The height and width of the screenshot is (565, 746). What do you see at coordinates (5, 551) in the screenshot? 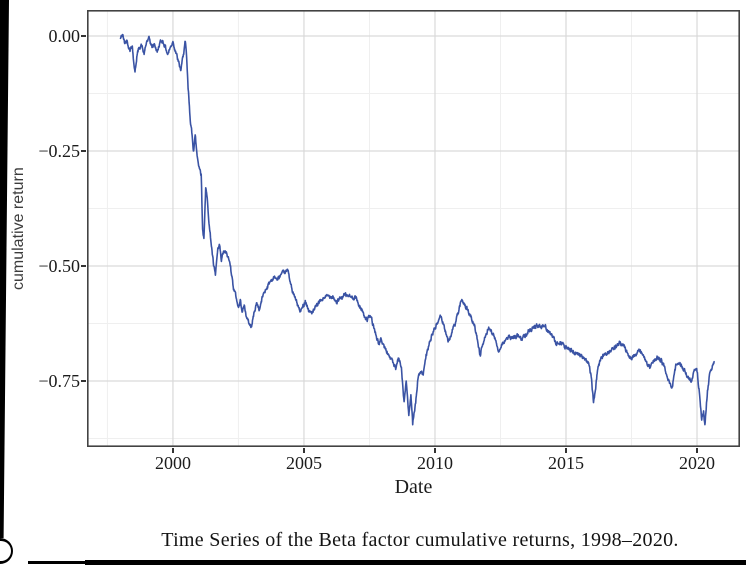
I see `scan-edge-corner-blob-hole` at bounding box center [5, 551].